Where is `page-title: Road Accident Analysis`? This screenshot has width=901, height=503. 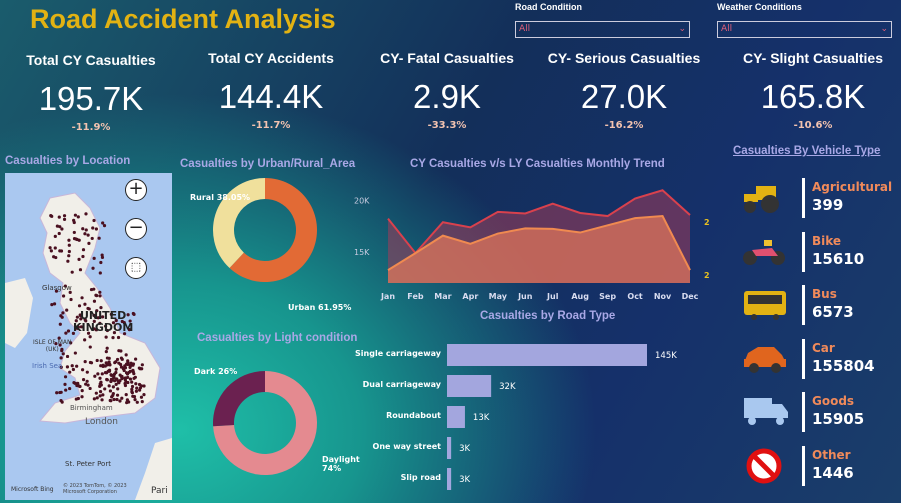 page-title: Road Accident Analysis is located at coordinates (183, 19).